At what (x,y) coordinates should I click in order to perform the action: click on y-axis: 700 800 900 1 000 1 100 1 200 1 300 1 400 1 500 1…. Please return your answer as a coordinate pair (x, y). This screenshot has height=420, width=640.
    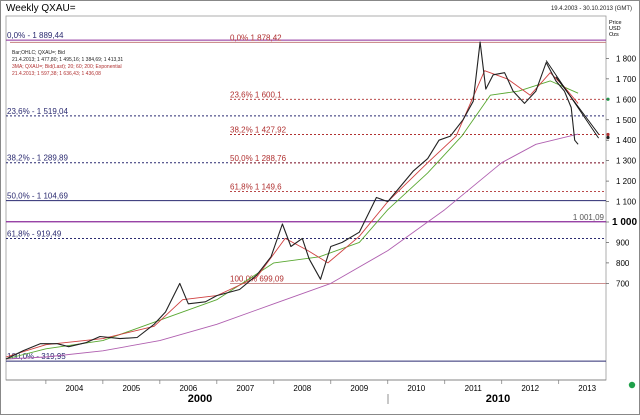
    Looking at the image, I should click on (621, 171).